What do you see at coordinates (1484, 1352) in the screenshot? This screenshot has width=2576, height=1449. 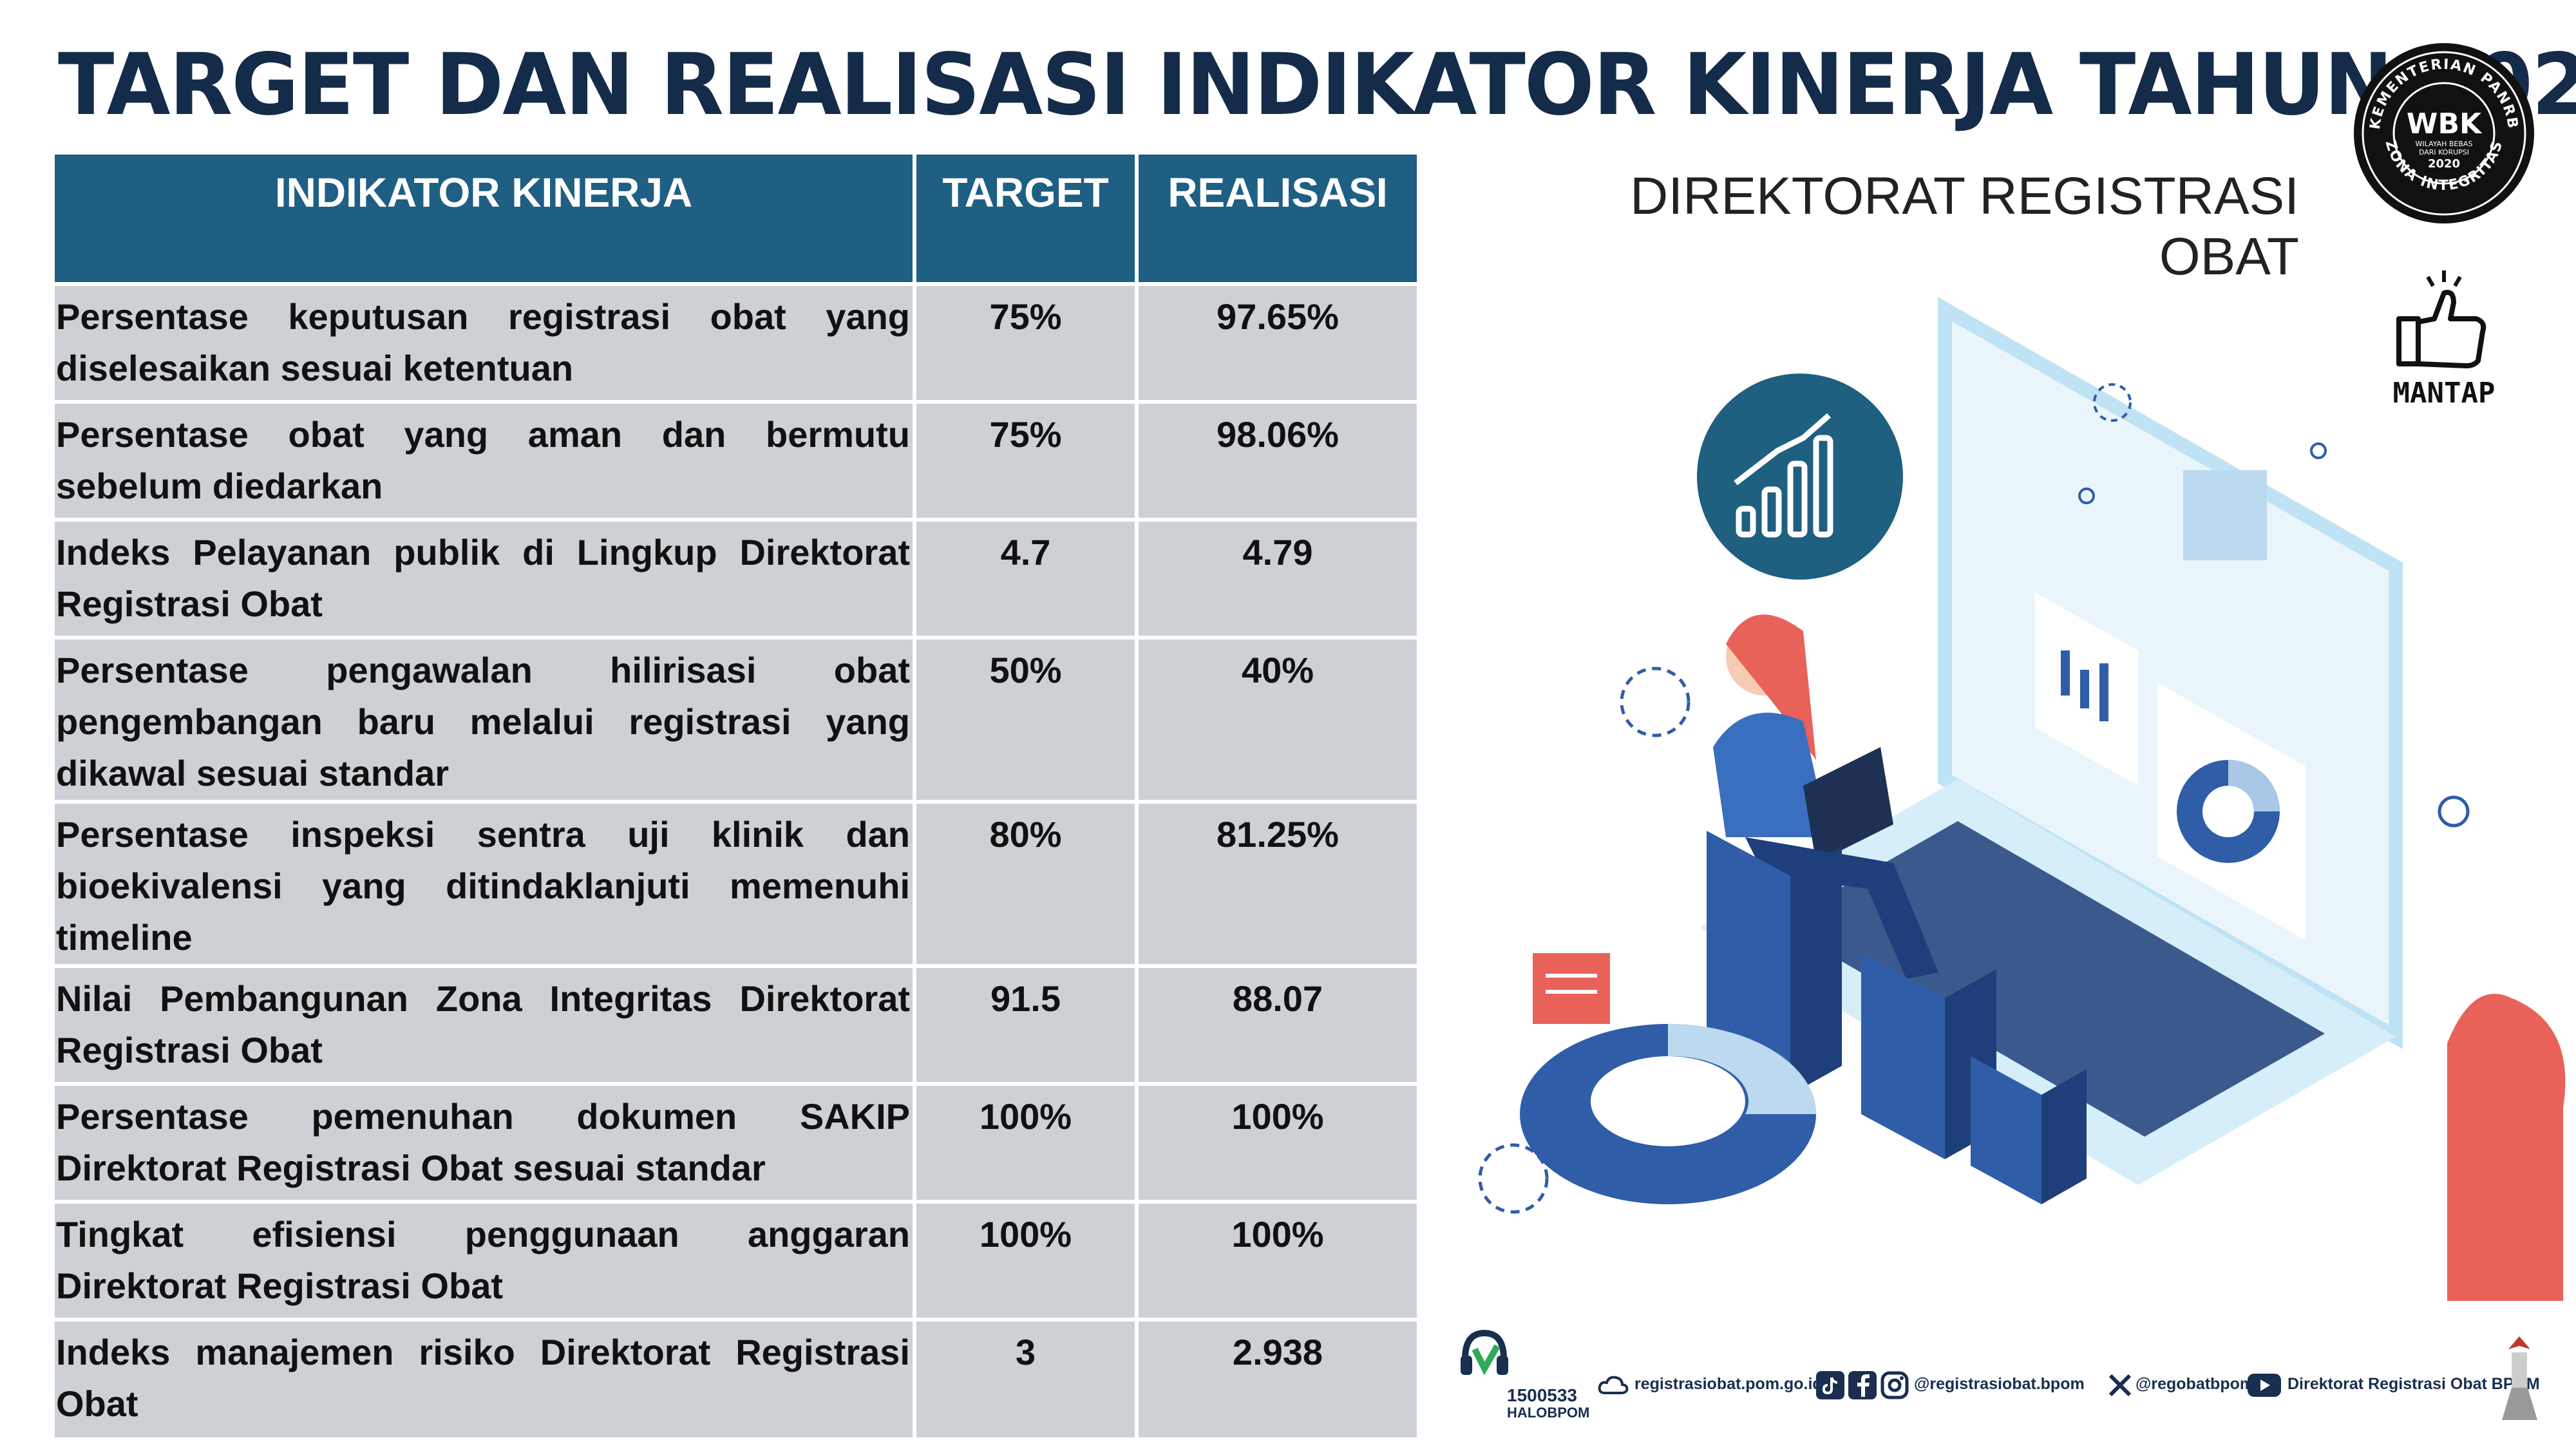 I see `phone-headset-icon` at bounding box center [1484, 1352].